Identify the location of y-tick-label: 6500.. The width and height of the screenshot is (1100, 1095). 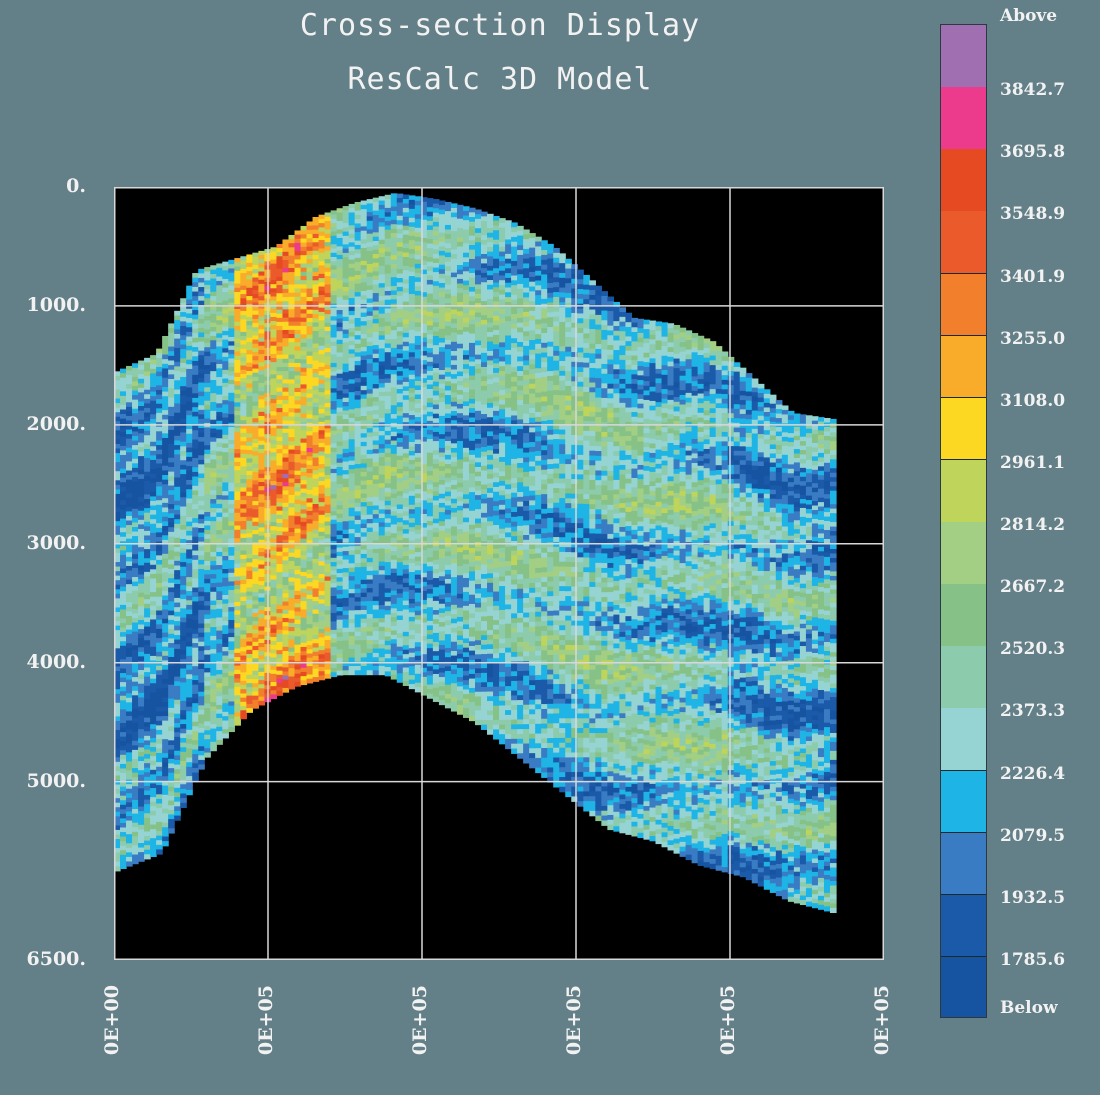
(43, 959).